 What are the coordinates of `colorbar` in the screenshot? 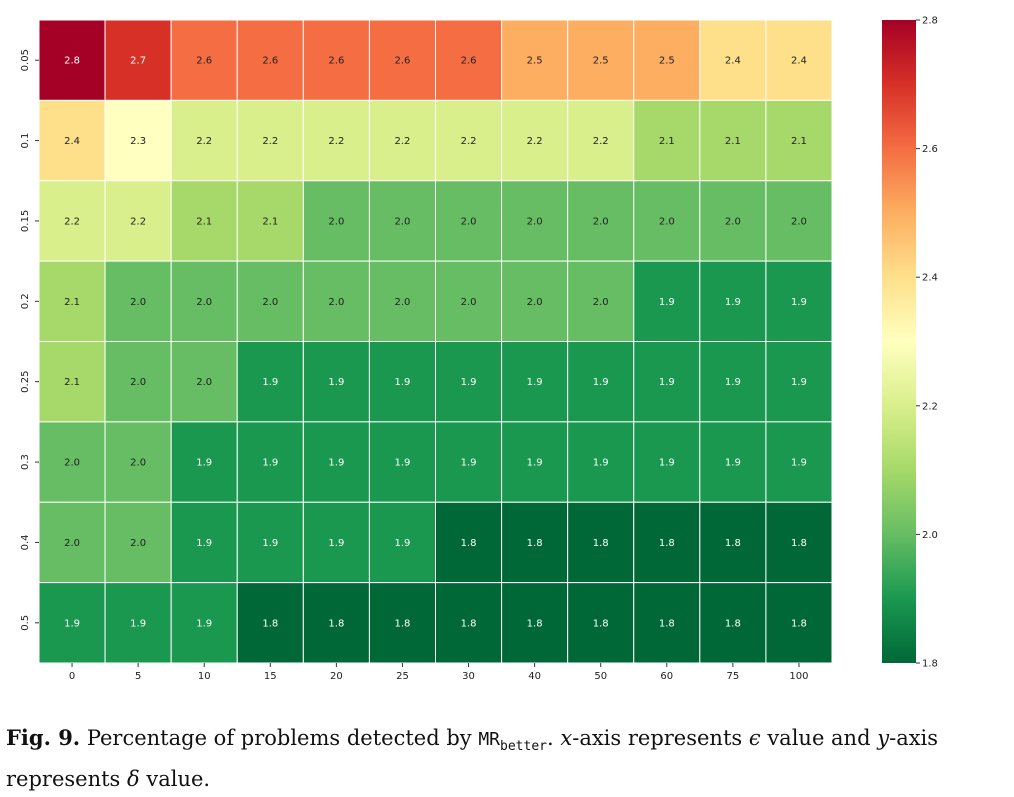 It's located at (899, 341).